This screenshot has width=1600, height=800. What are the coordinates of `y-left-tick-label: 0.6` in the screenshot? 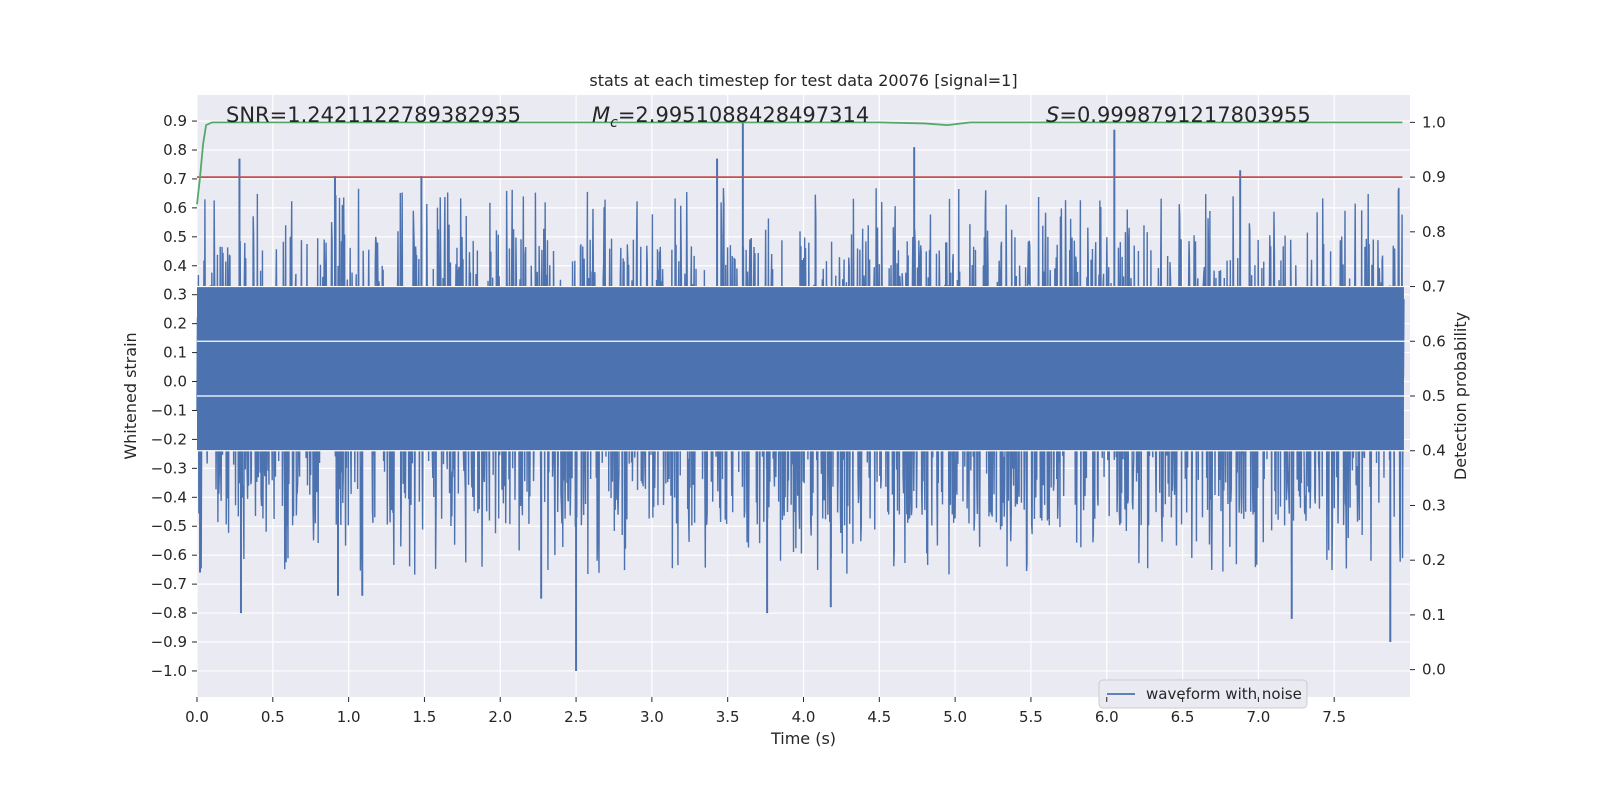 It's located at (175, 208).